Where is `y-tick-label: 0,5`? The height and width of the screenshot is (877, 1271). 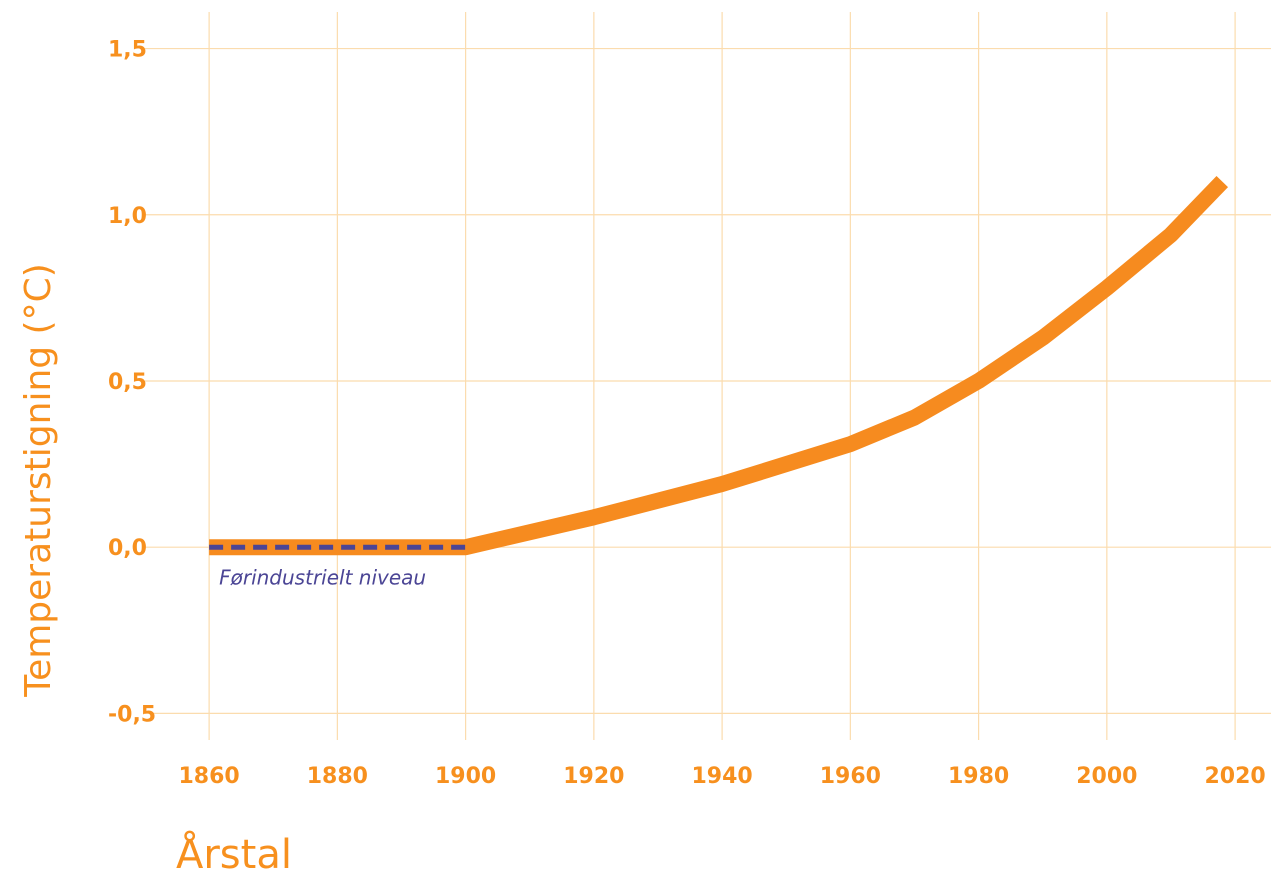 y-tick-label: 0,5 is located at coordinates (127, 382).